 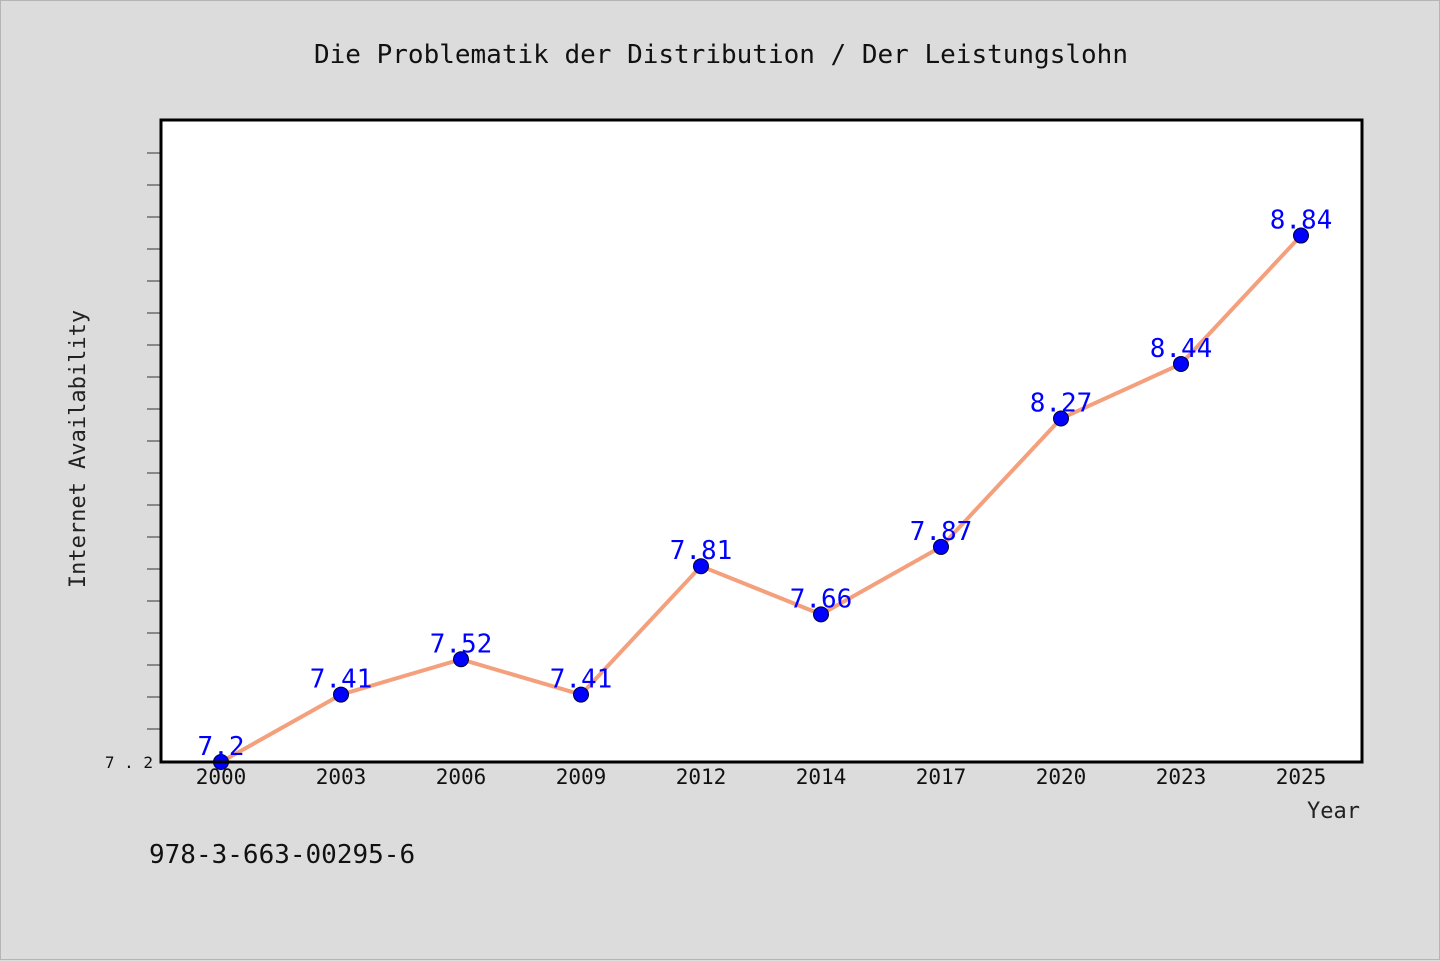 I want to click on x-tick-label-2017: 2017, so click(x=941, y=777).